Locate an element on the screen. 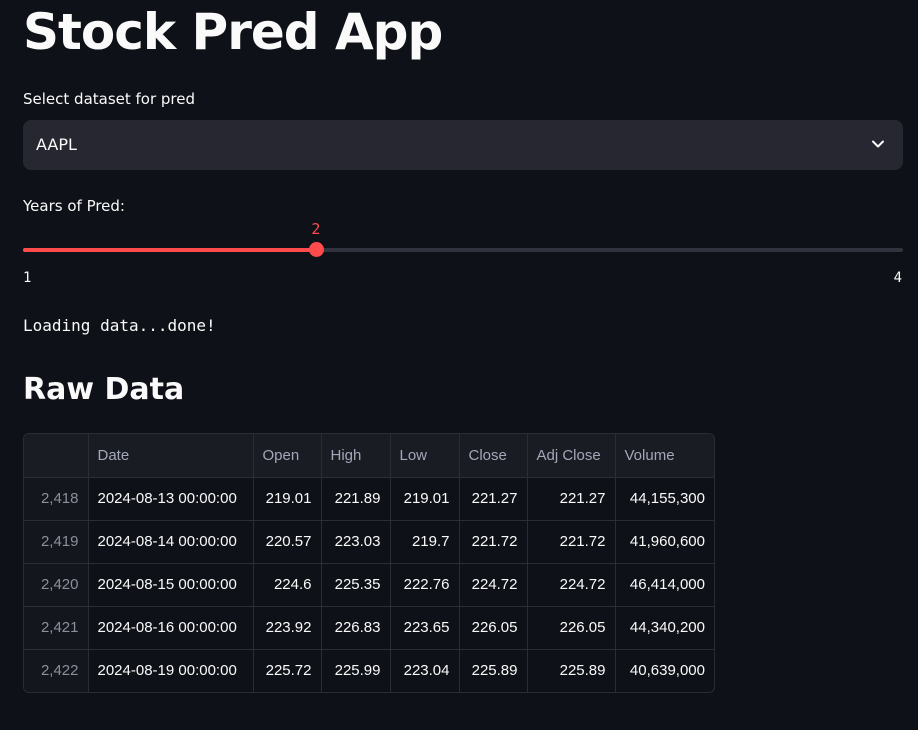 This screenshot has width=918, height=730. cell-date: 2024-08-15 00:00:00 is located at coordinates (171, 585).